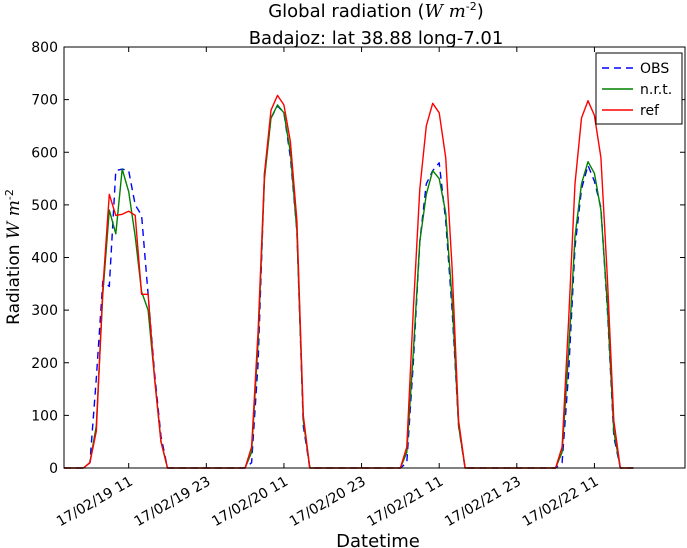 The image size is (687, 548). What do you see at coordinates (561, 502) in the screenshot?
I see `x-tick-label: 17/02/22 11` at bounding box center [561, 502].